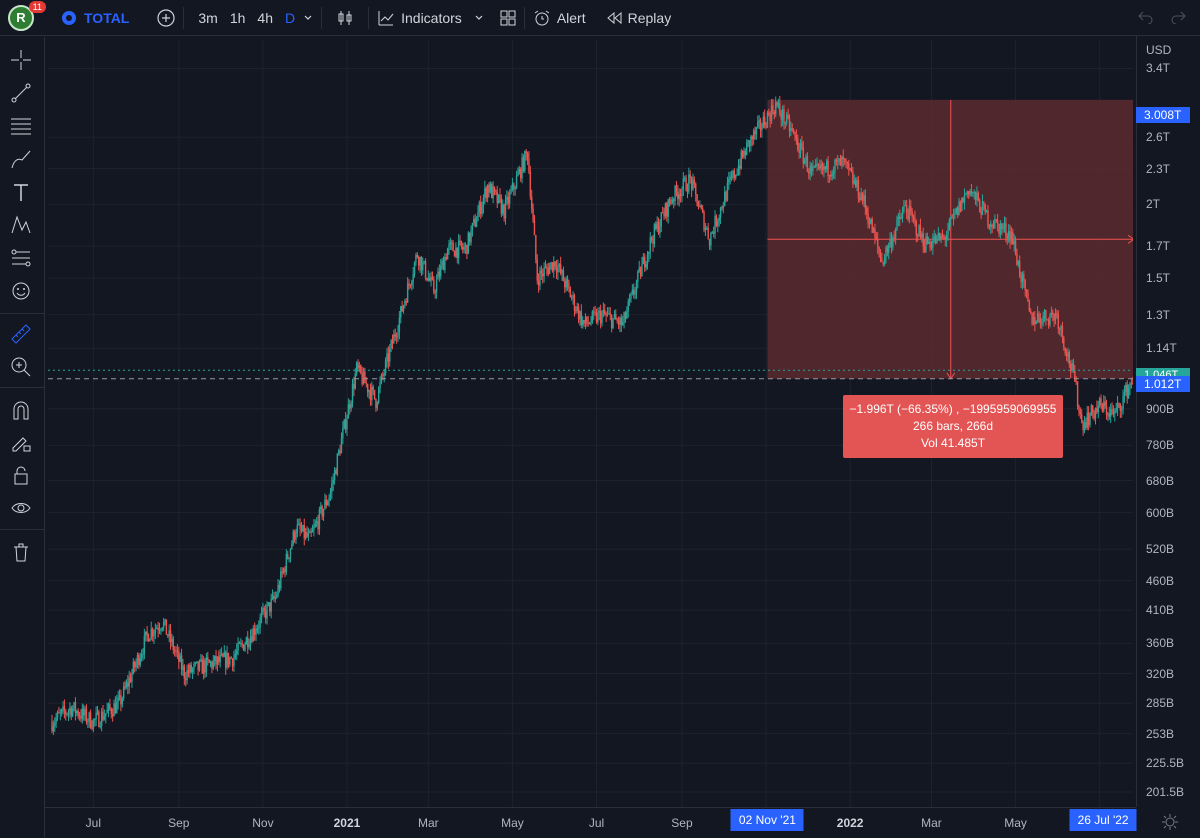  I want to click on ruler-icon, so click(21, 334).